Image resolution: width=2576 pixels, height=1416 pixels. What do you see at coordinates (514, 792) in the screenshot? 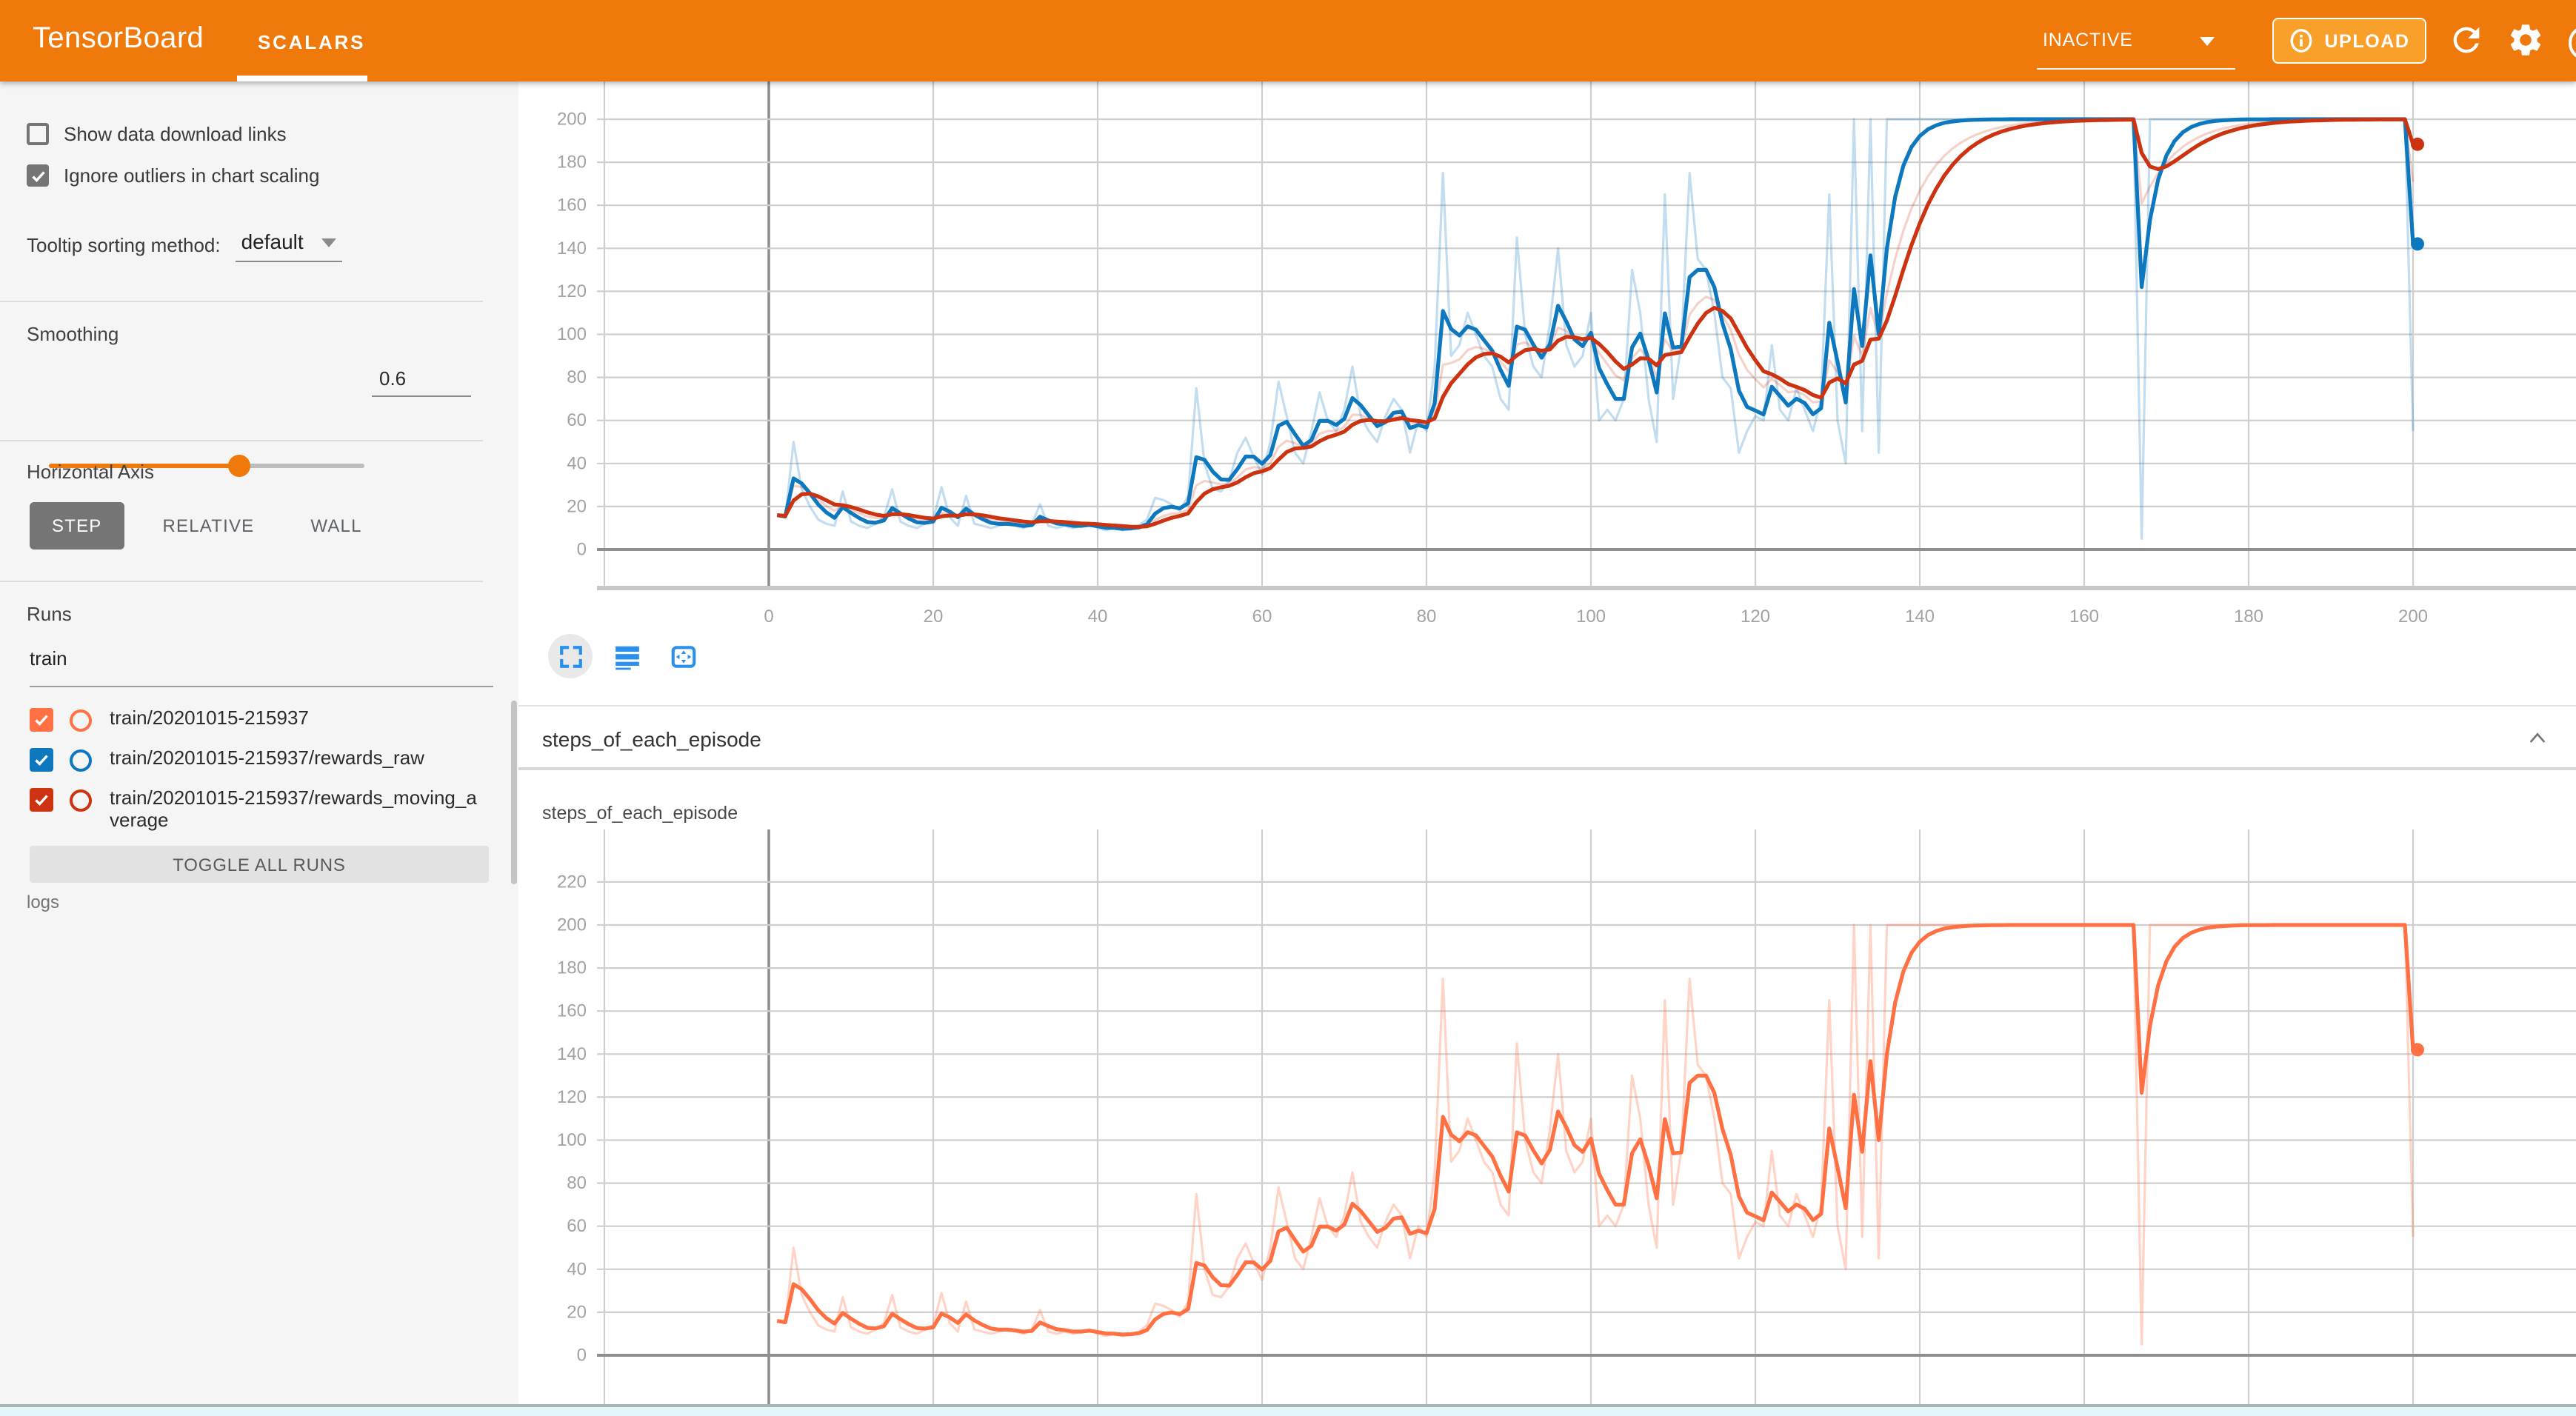
I see `runs-scrollbar` at bounding box center [514, 792].